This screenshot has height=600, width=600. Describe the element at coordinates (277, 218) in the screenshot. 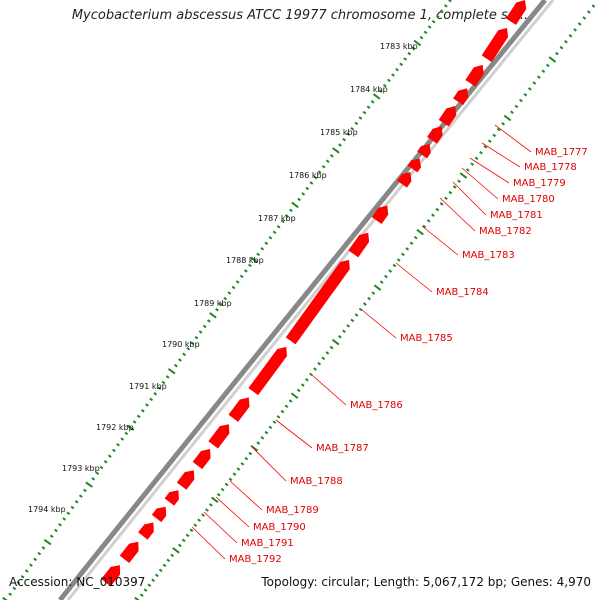

I see `tick-label: 1787 kbp` at that location.